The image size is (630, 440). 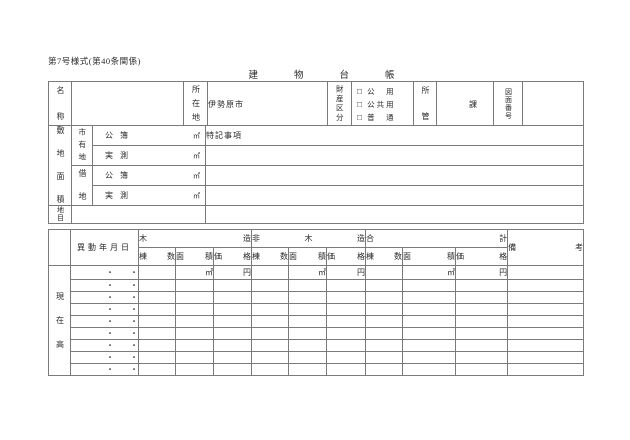 I want to click on current-balance-label: 現在高, so click(x=60, y=327).